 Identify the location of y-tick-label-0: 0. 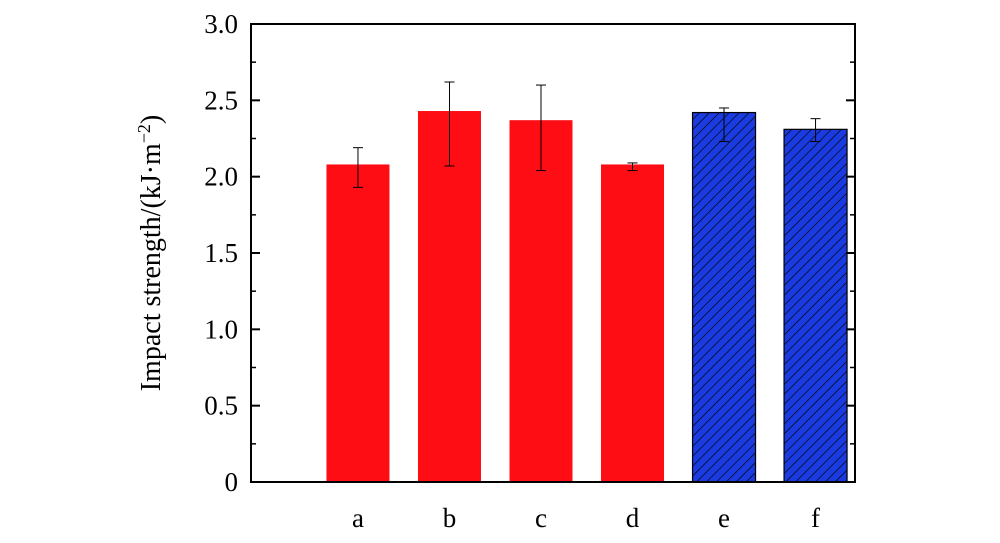
(232, 482).